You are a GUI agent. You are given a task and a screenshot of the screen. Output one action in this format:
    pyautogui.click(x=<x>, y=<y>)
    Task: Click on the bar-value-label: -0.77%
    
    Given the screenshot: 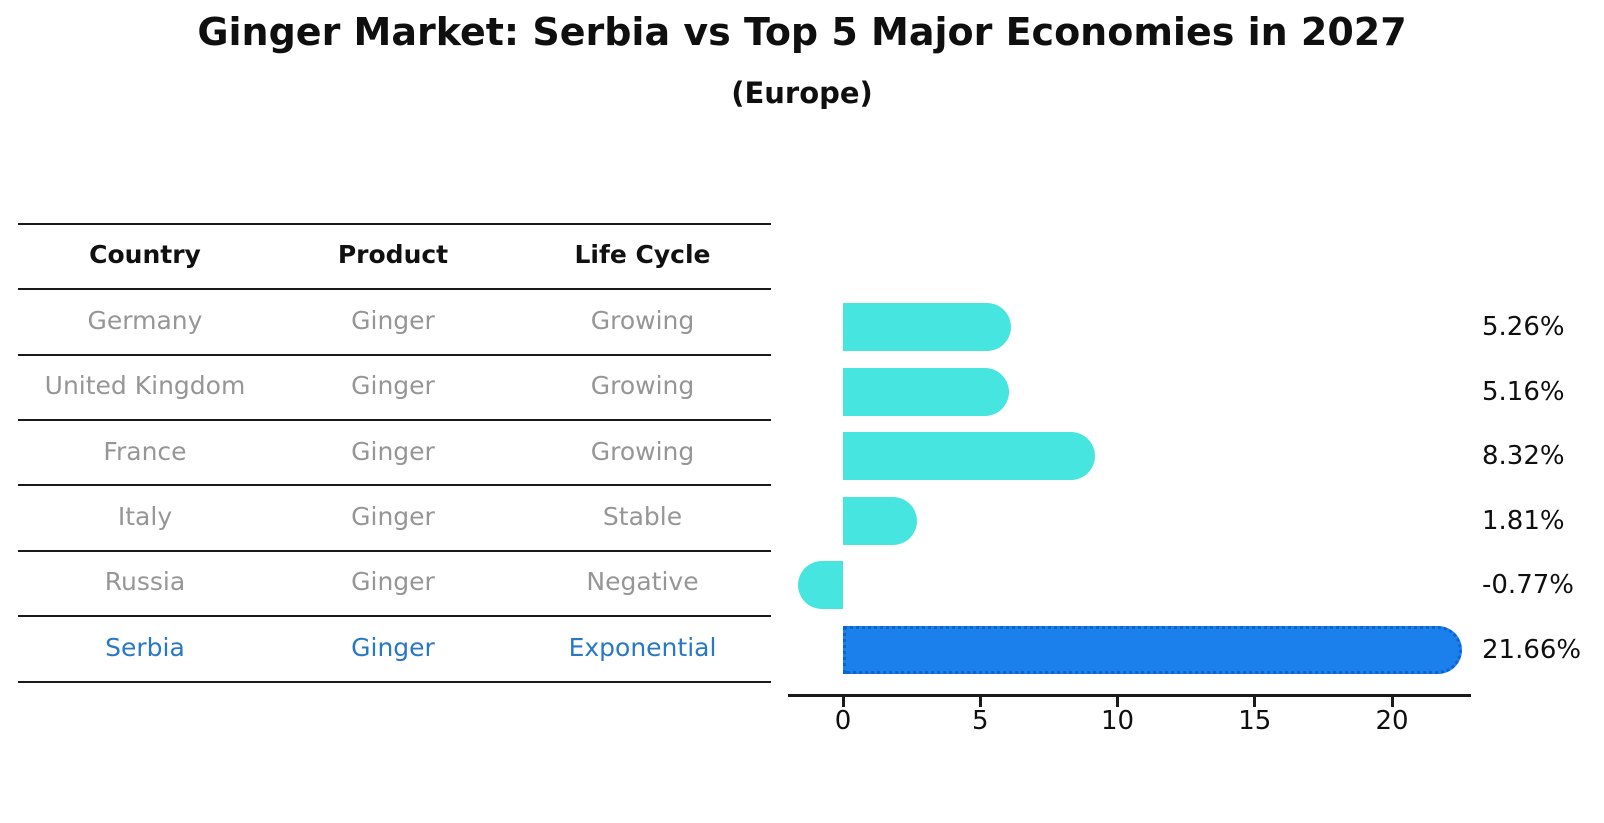 What is the action you would take?
    pyautogui.click(x=1528, y=585)
    